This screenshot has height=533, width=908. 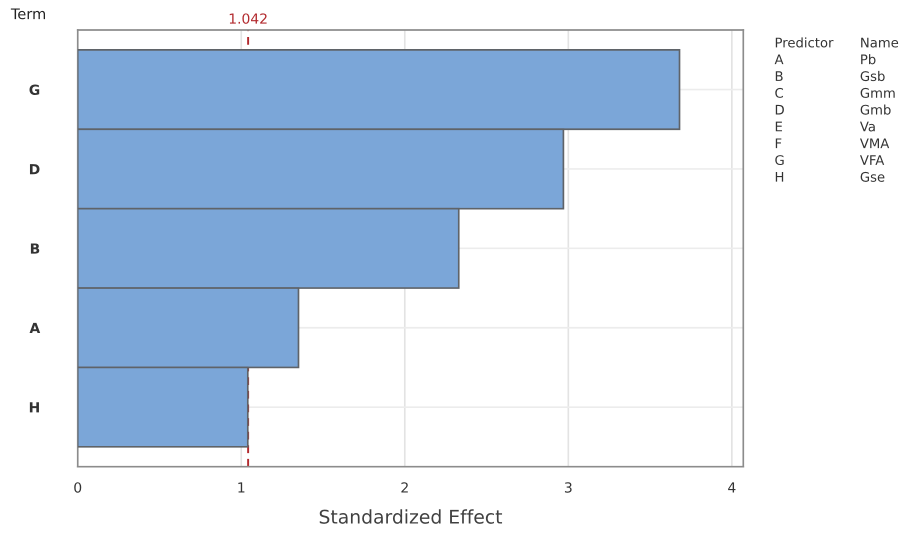 I want to click on text: C, so click(x=779, y=93).